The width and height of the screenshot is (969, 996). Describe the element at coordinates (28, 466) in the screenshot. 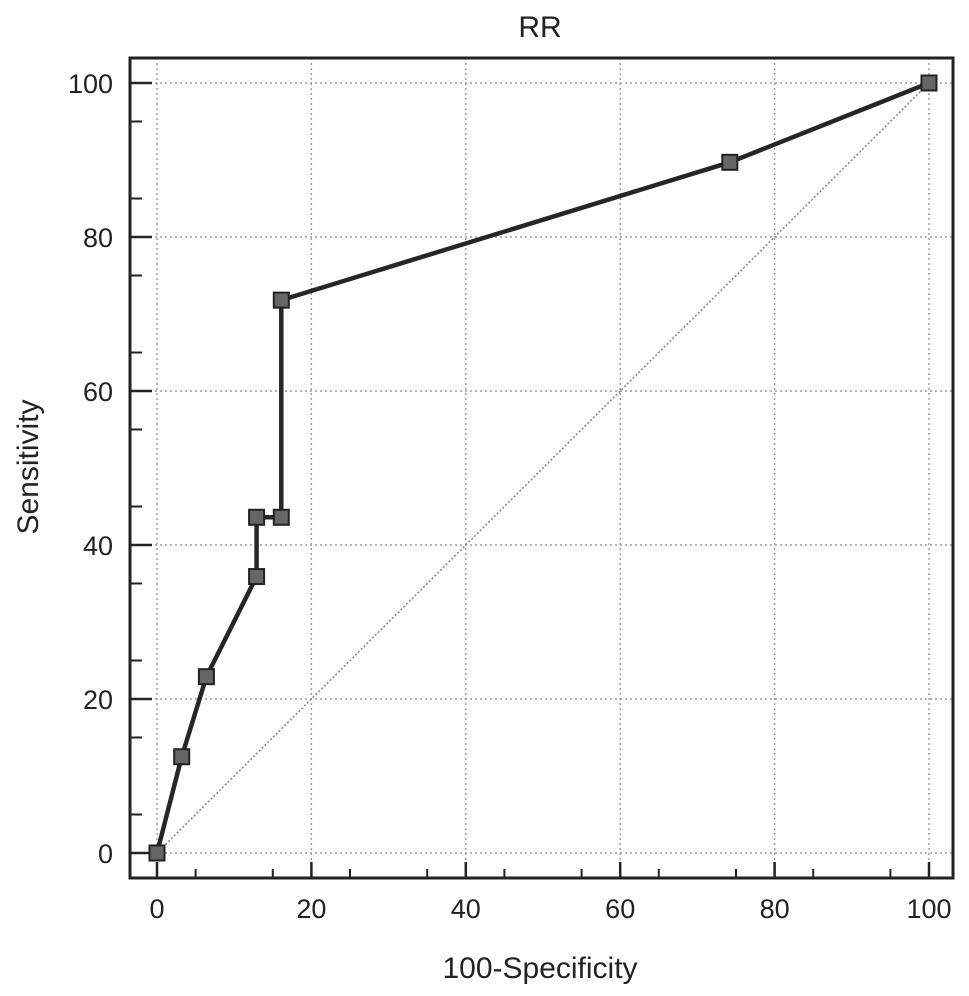

I see `y-axis-label: Sensitivity` at that location.